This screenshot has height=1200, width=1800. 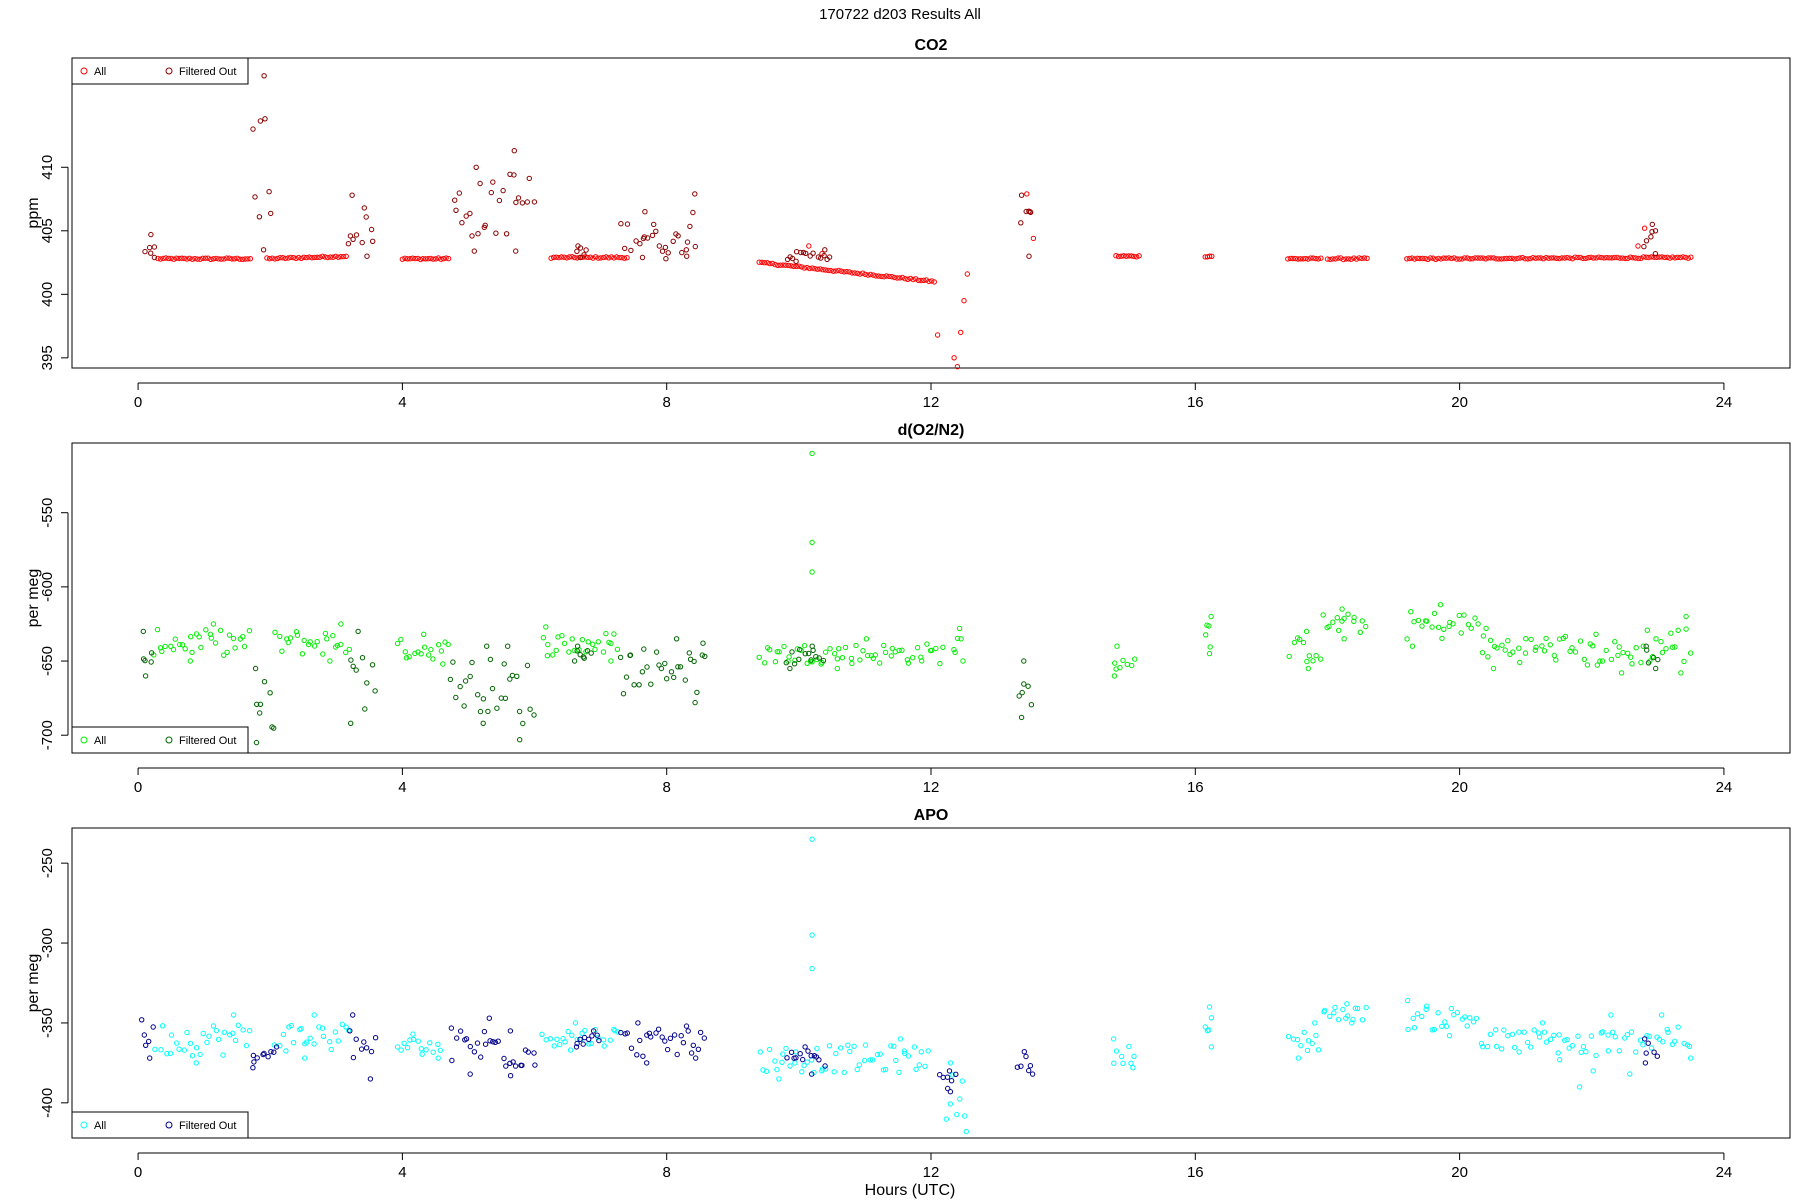 I want to click on legend: All Filtered Out, so click(x=160, y=1125).